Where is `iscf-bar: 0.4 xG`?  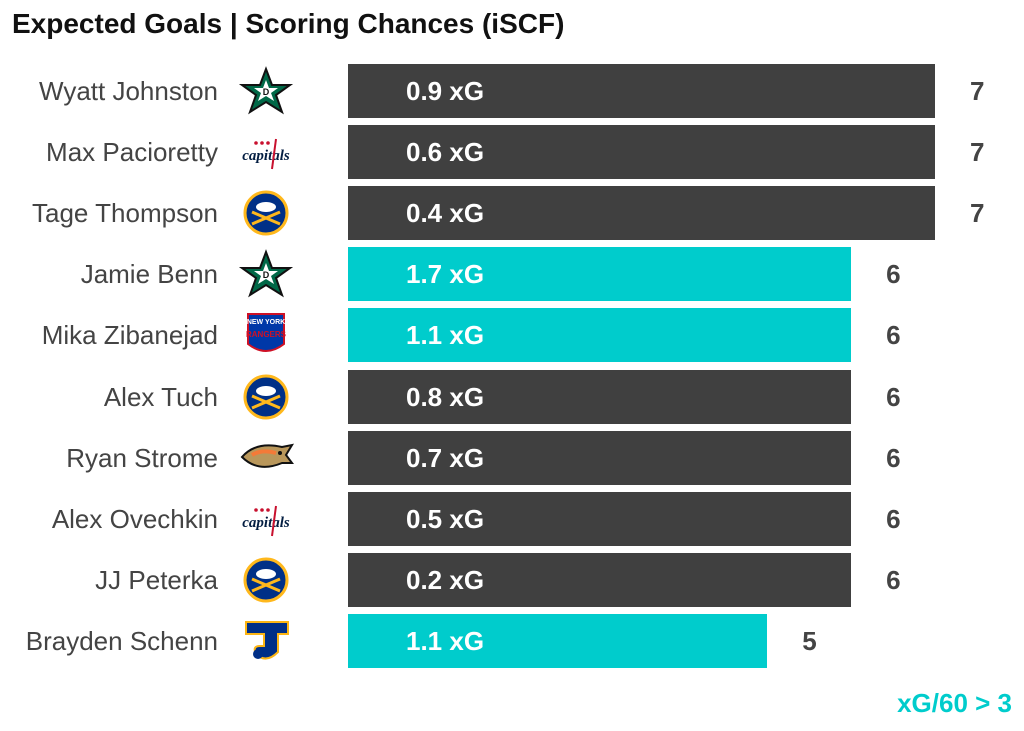 iscf-bar: 0.4 xG is located at coordinates (641, 213).